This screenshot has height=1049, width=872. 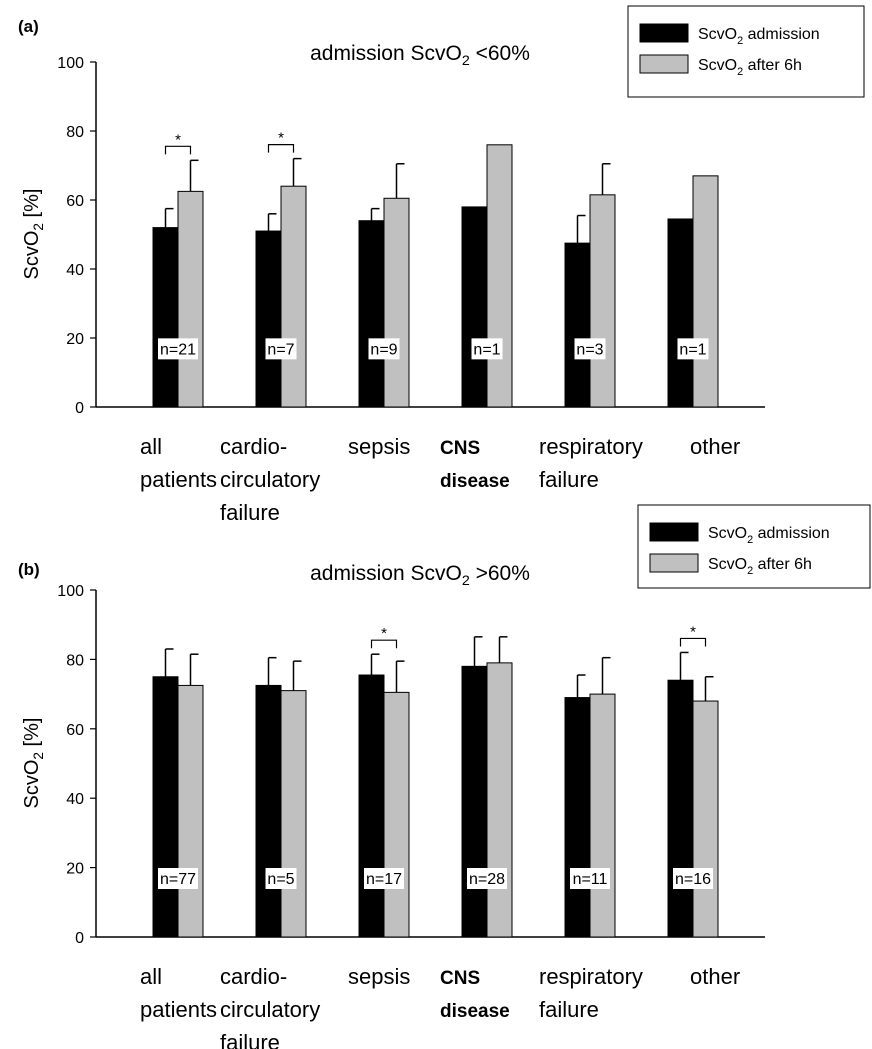 What do you see at coordinates (420, 575) in the screenshot?
I see `chart-title: admission ScvO2​ >60%` at bounding box center [420, 575].